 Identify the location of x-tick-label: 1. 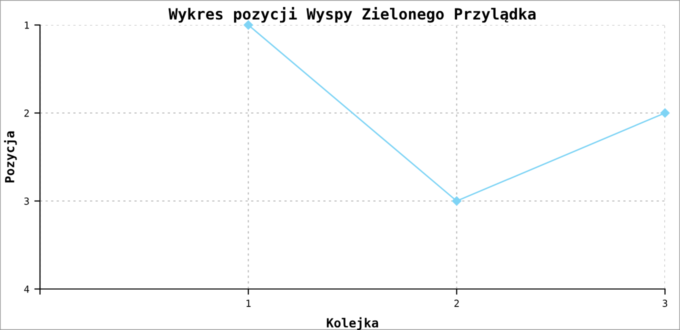
(248, 303).